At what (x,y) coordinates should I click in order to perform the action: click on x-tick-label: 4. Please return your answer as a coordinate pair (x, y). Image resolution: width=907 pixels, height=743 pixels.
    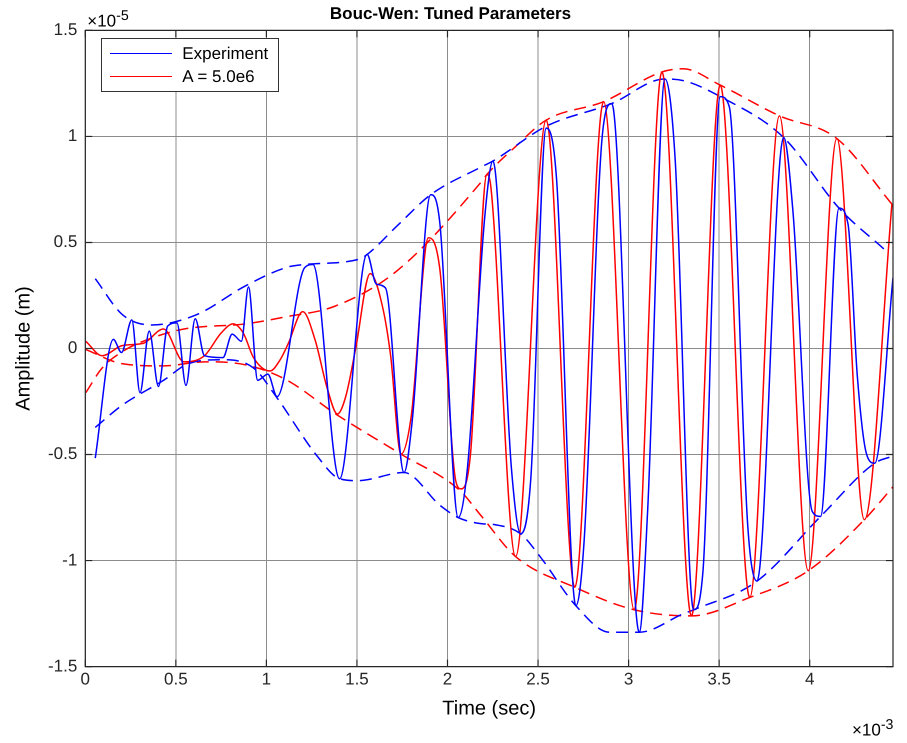
    Looking at the image, I should click on (809, 678).